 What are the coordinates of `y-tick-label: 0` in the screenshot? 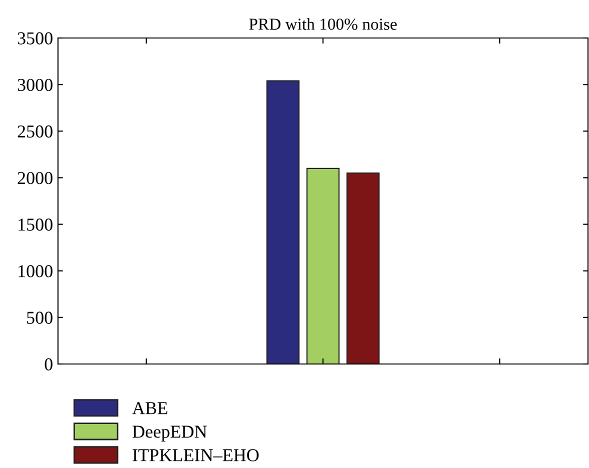 It's located at (48, 364).